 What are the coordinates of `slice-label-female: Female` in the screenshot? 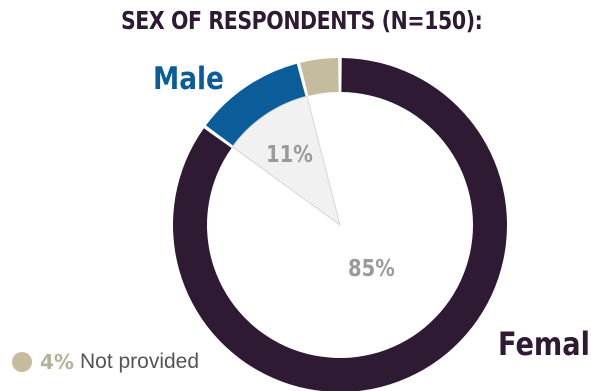 It's located at (544, 344).